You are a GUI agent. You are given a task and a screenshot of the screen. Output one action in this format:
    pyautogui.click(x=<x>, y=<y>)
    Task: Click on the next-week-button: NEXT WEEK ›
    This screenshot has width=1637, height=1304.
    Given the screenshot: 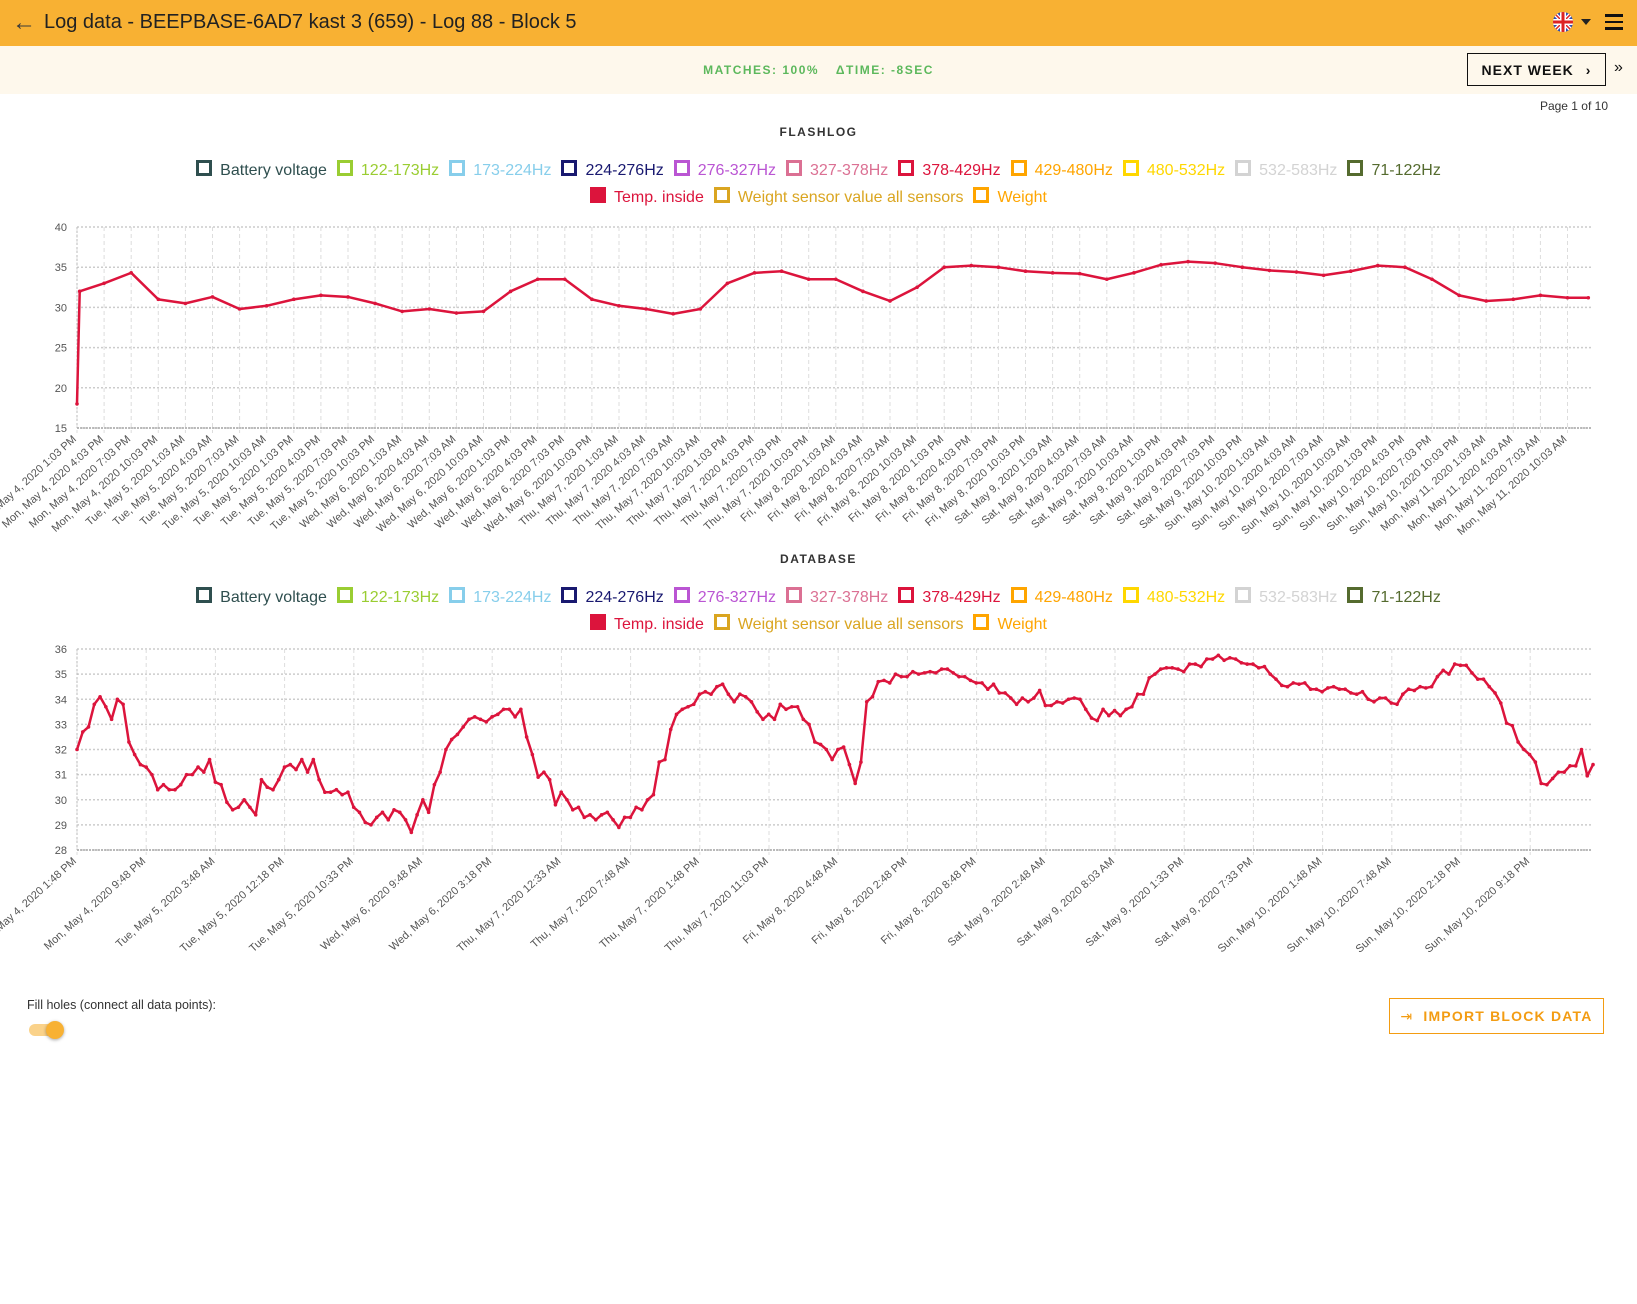 What is the action you would take?
    pyautogui.click(x=1536, y=69)
    